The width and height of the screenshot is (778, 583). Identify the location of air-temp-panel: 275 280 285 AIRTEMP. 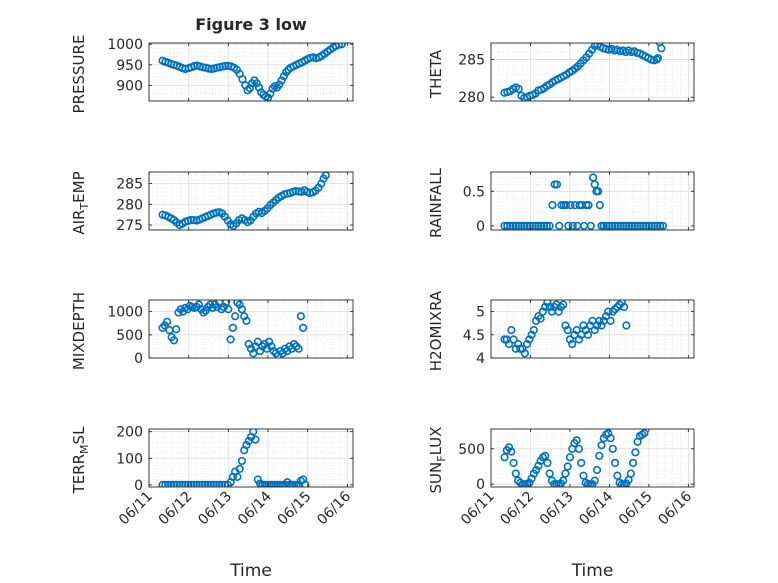
(212, 203).